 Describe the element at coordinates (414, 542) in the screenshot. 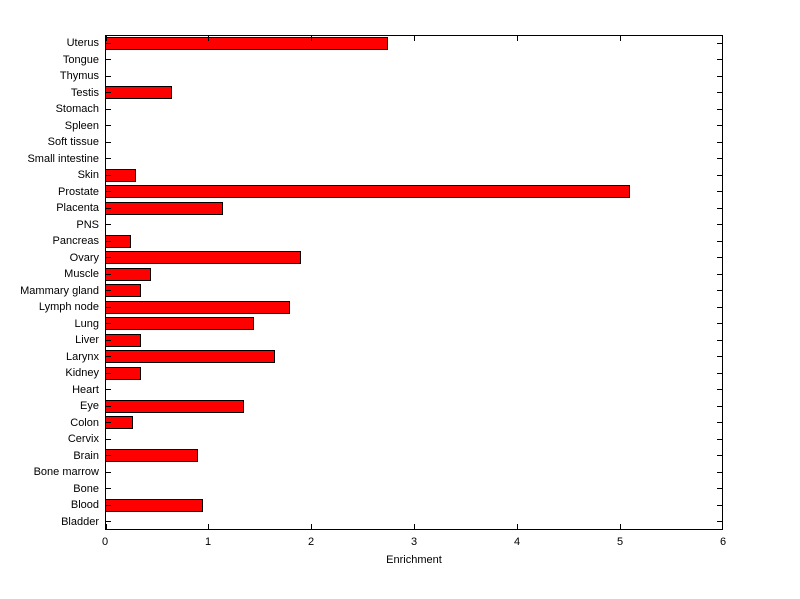

I see `x-tick-label: 3` at that location.